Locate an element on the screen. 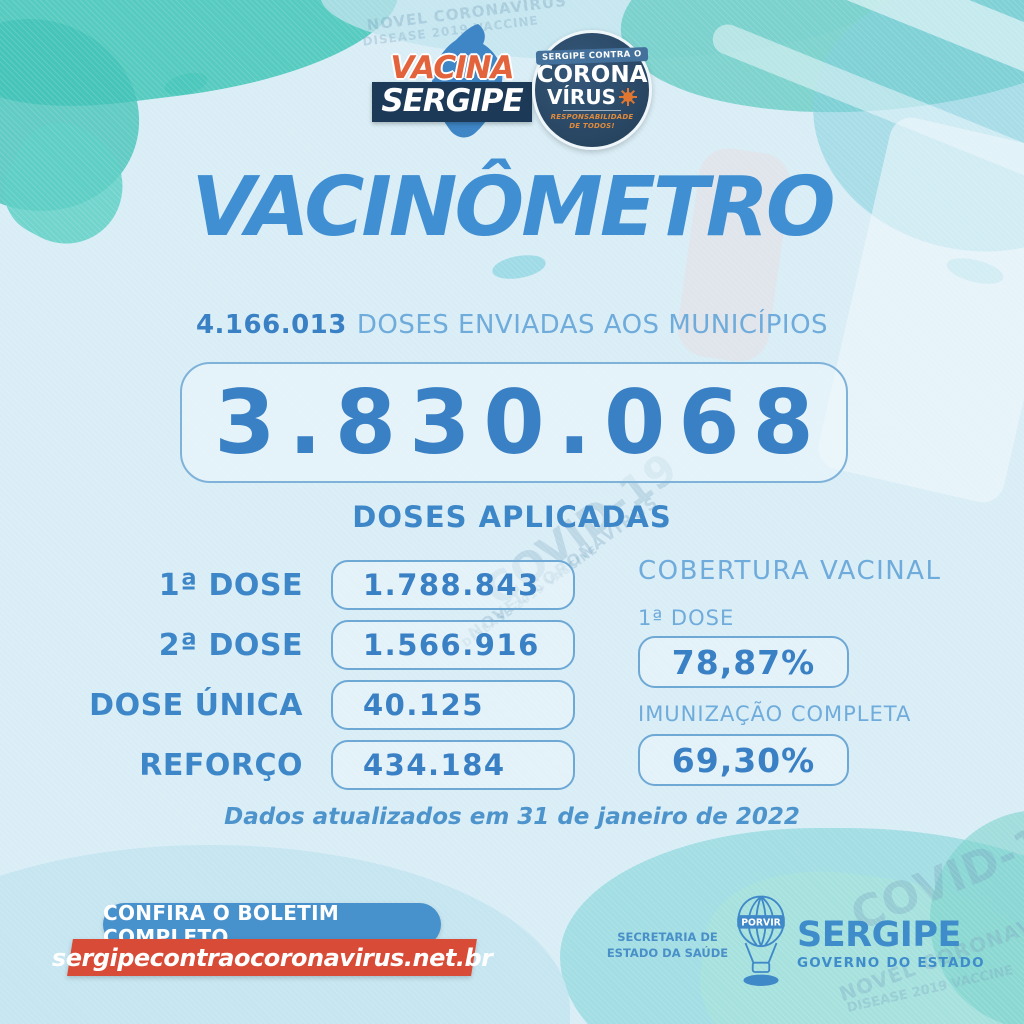 The image size is (1024, 1024). sergipe-logo-text: SERGIPE is located at coordinates (452, 102).